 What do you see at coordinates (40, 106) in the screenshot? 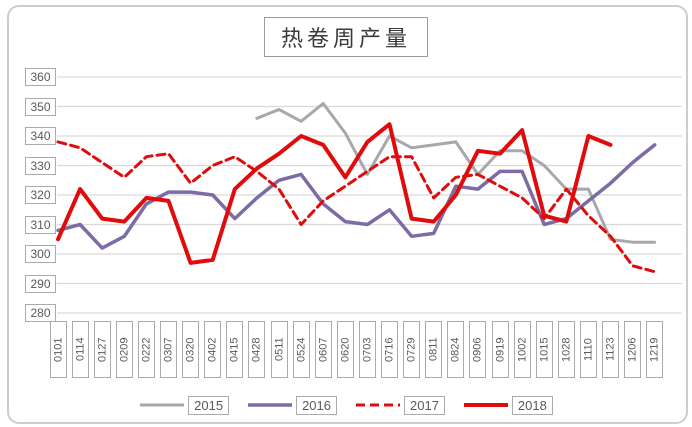
I see `y-axis-tick-label: 350` at bounding box center [40, 106].